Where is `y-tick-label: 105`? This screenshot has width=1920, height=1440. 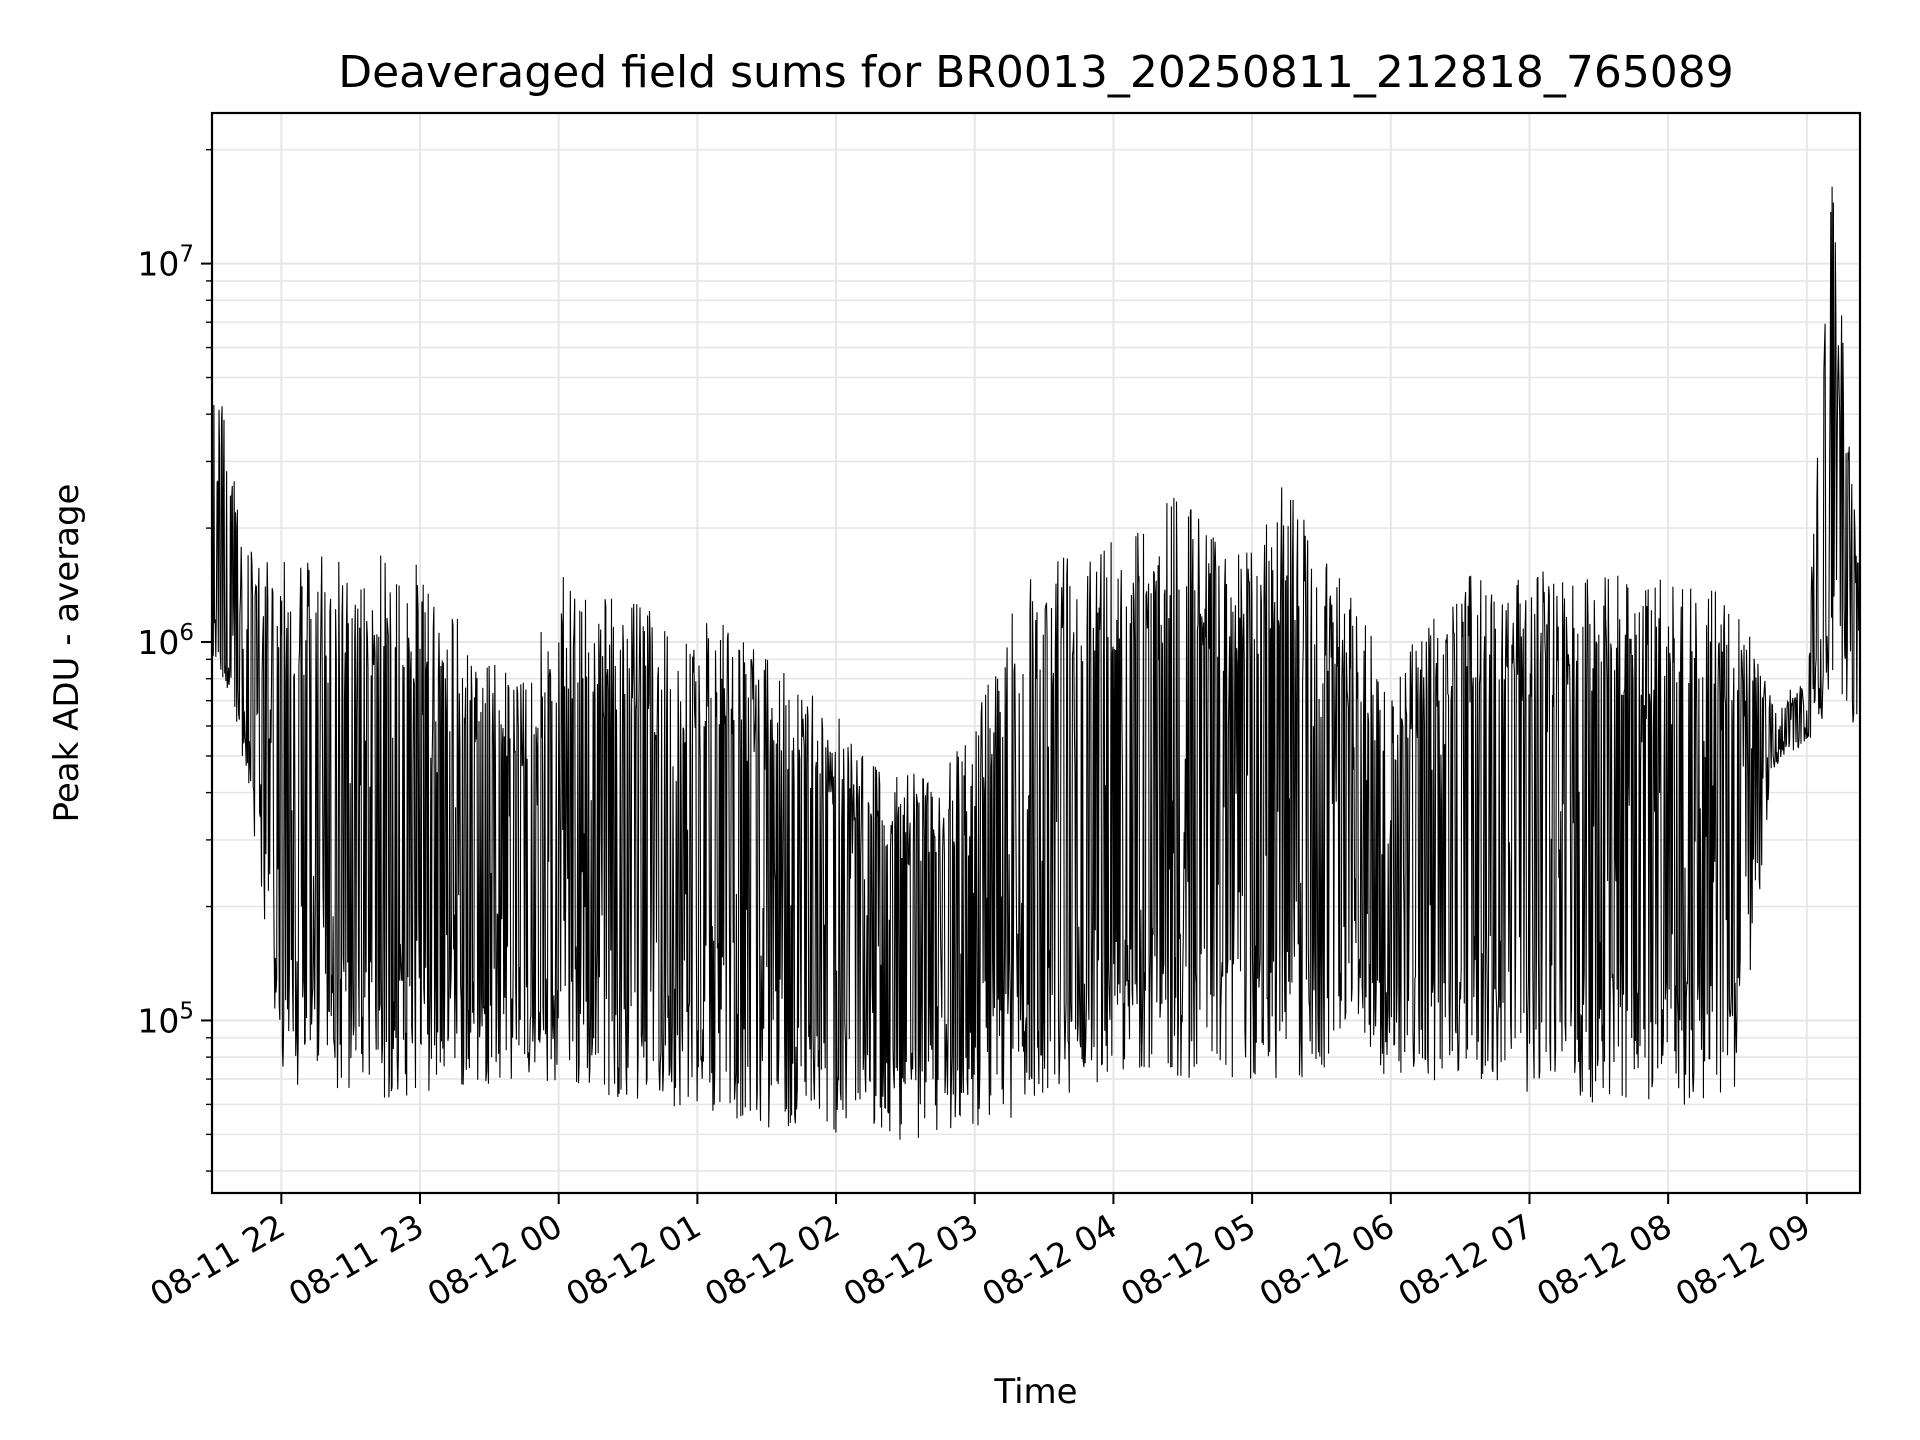 y-tick-label: 105 is located at coordinates (165, 1019).